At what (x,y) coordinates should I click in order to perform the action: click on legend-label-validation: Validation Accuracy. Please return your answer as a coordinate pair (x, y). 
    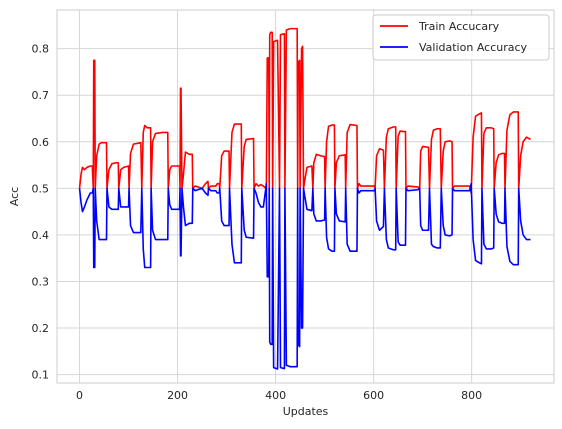
    Looking at the image, I should click on (473, 47).